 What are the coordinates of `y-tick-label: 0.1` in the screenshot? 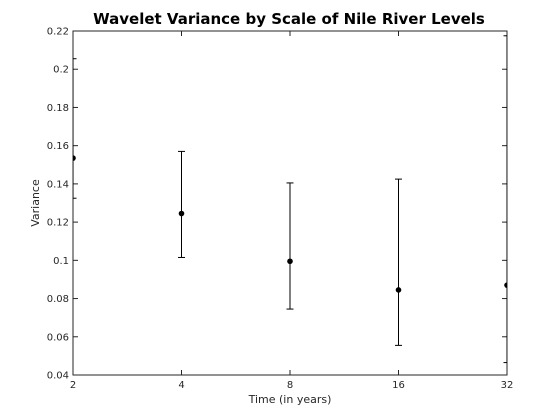 It's located at (61, 261).